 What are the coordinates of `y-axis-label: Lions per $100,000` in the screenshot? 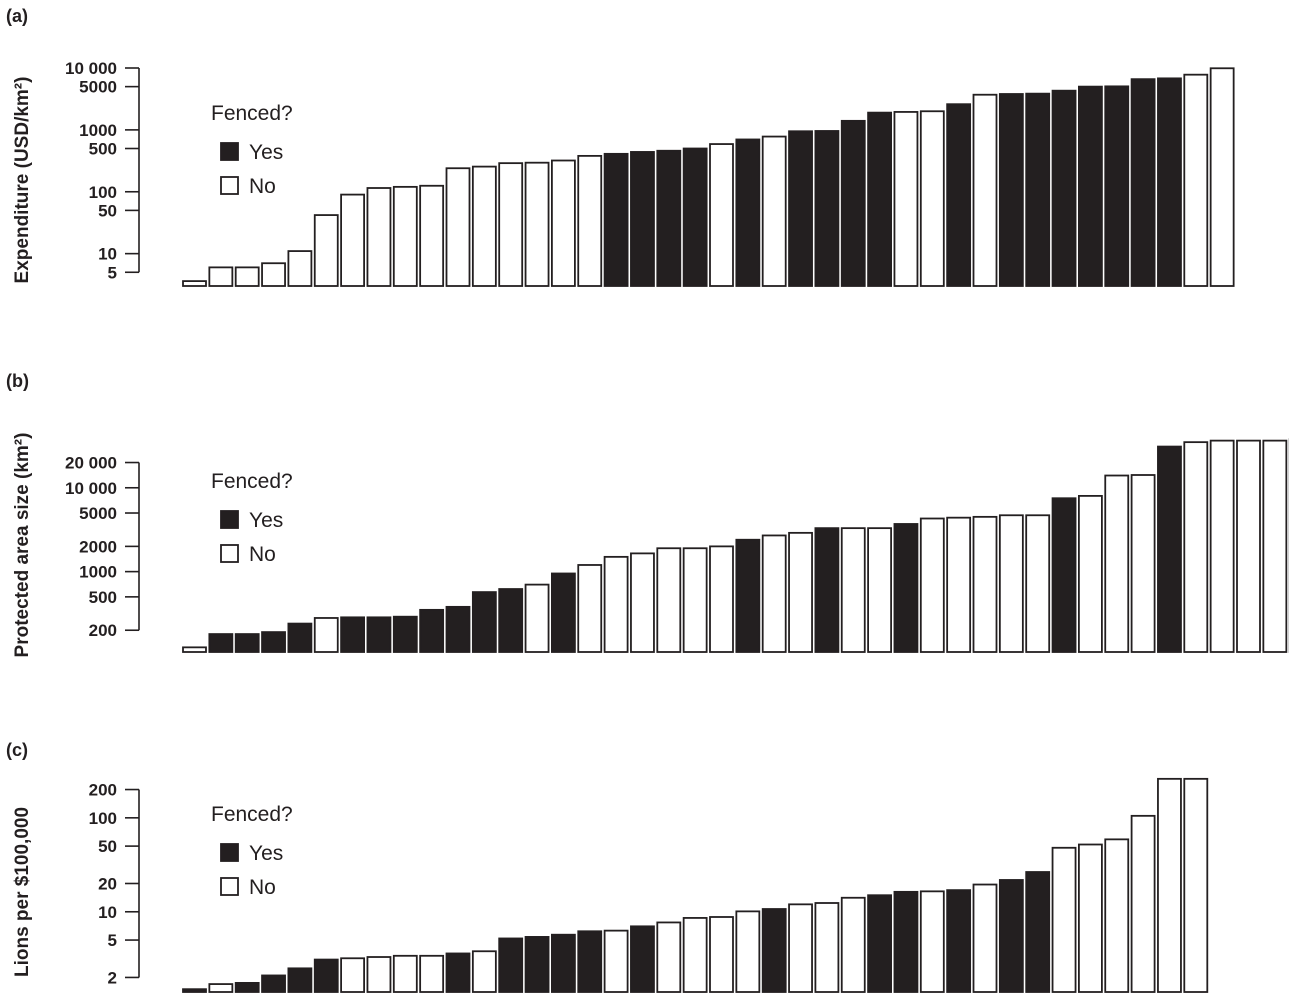 It's located at (22, 892).